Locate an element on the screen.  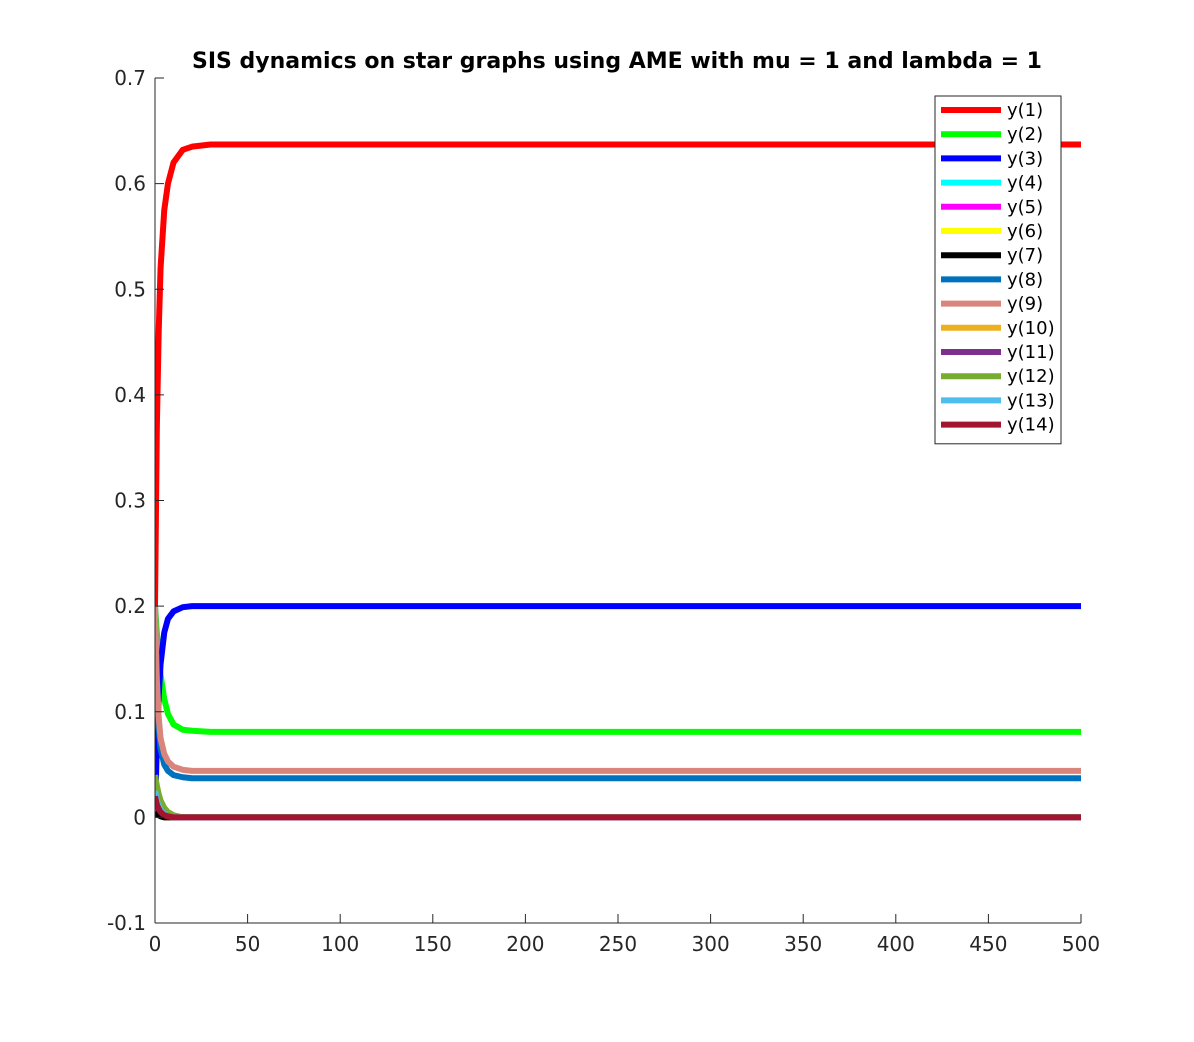
legend-label-5: y(5) is located at coordinates (1025, 207).